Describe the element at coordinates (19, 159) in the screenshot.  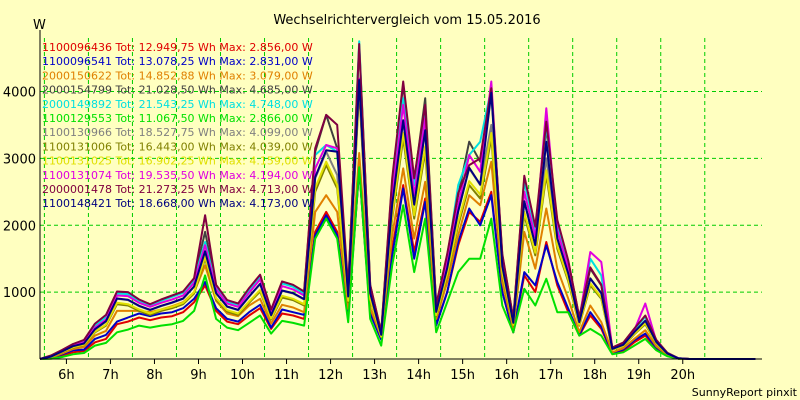
I see `y-tick-label: 3000` at that location.